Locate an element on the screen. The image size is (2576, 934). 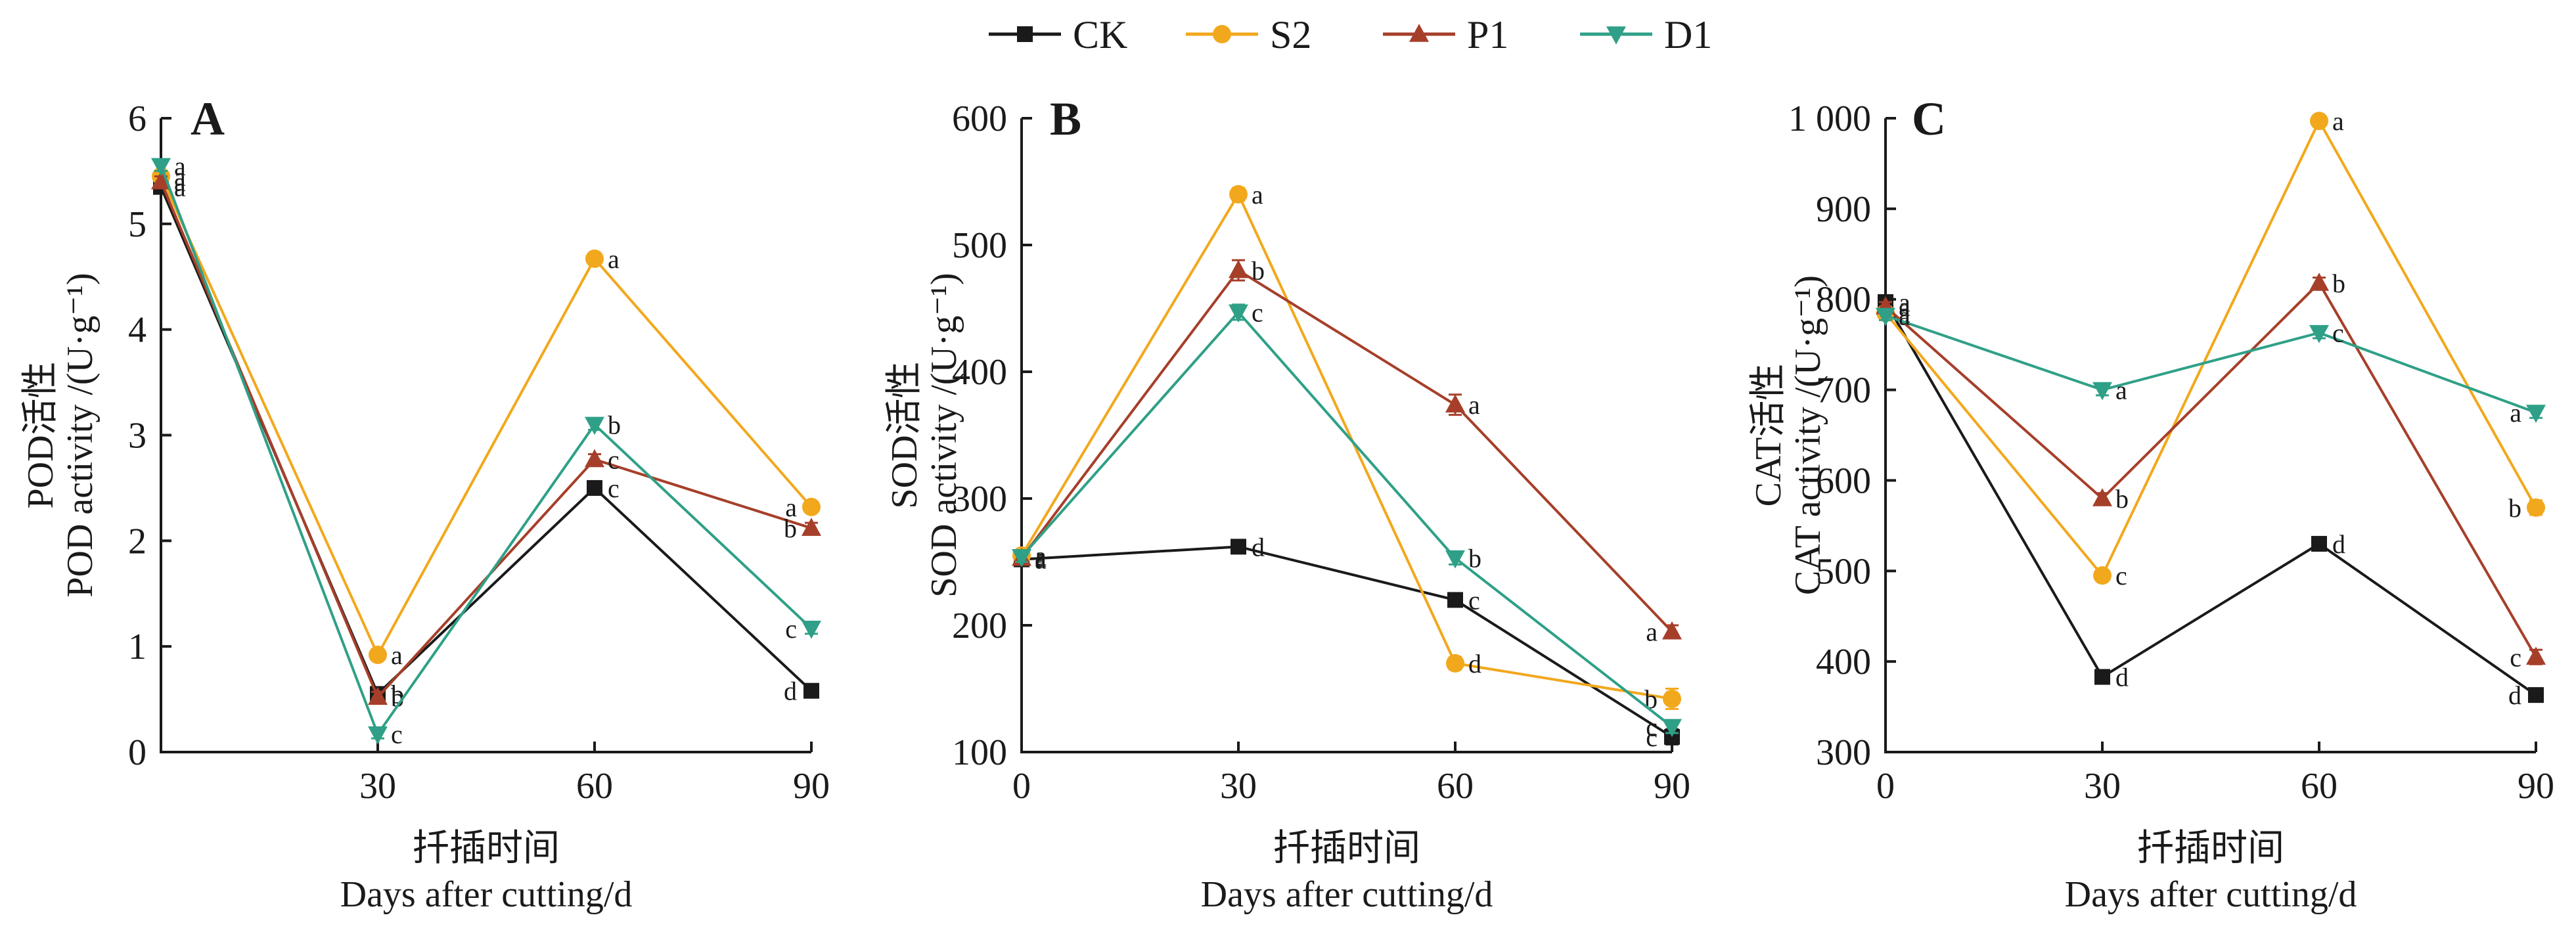
x-axis-title-en: Days after cutting/d is located at coordinates (1347, 894).